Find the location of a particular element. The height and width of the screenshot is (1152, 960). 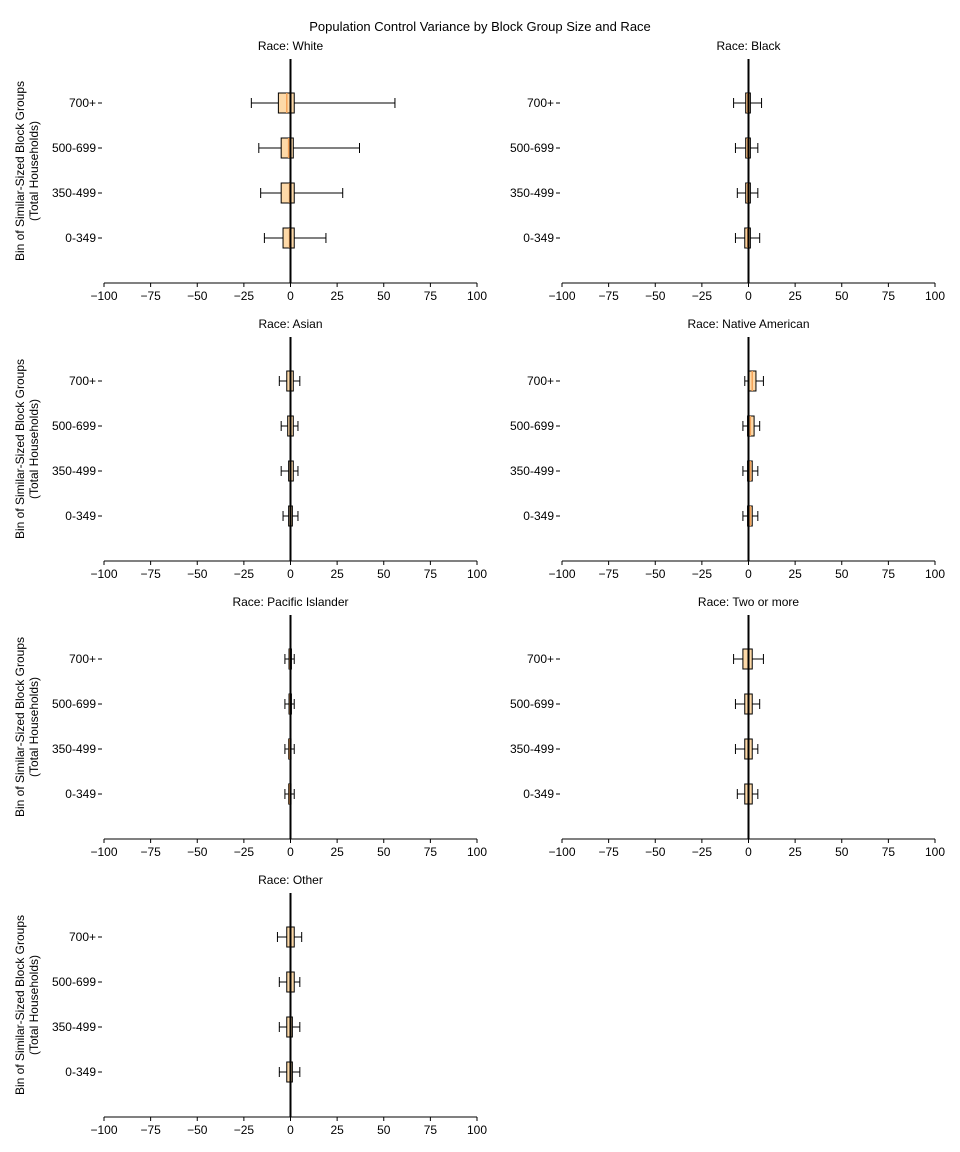

panel-title: Race: White is located at coordinates (291, 46).